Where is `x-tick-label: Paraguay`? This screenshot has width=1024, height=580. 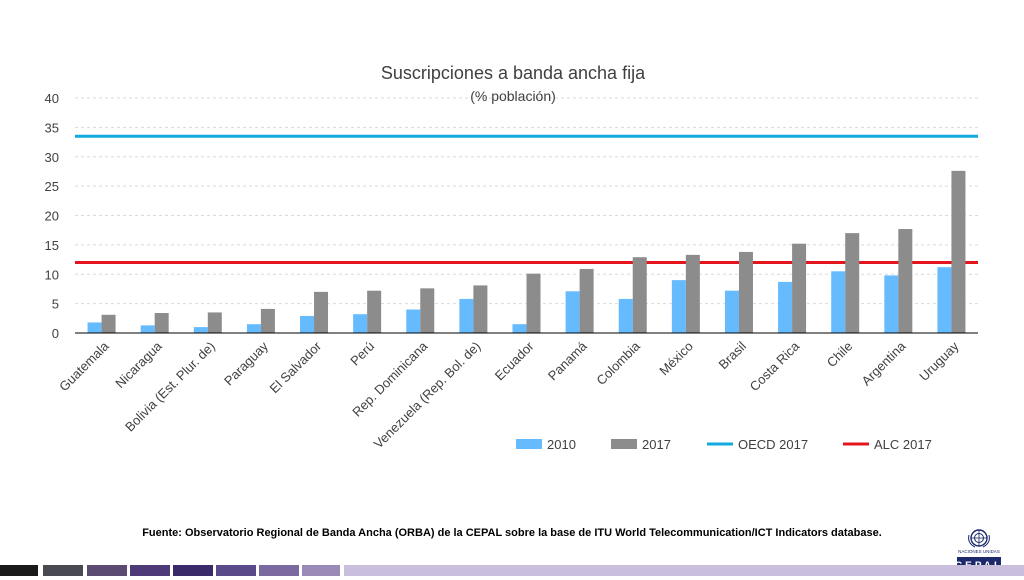 x-tick-label: Paraguay is located at coordinates (246, 363).